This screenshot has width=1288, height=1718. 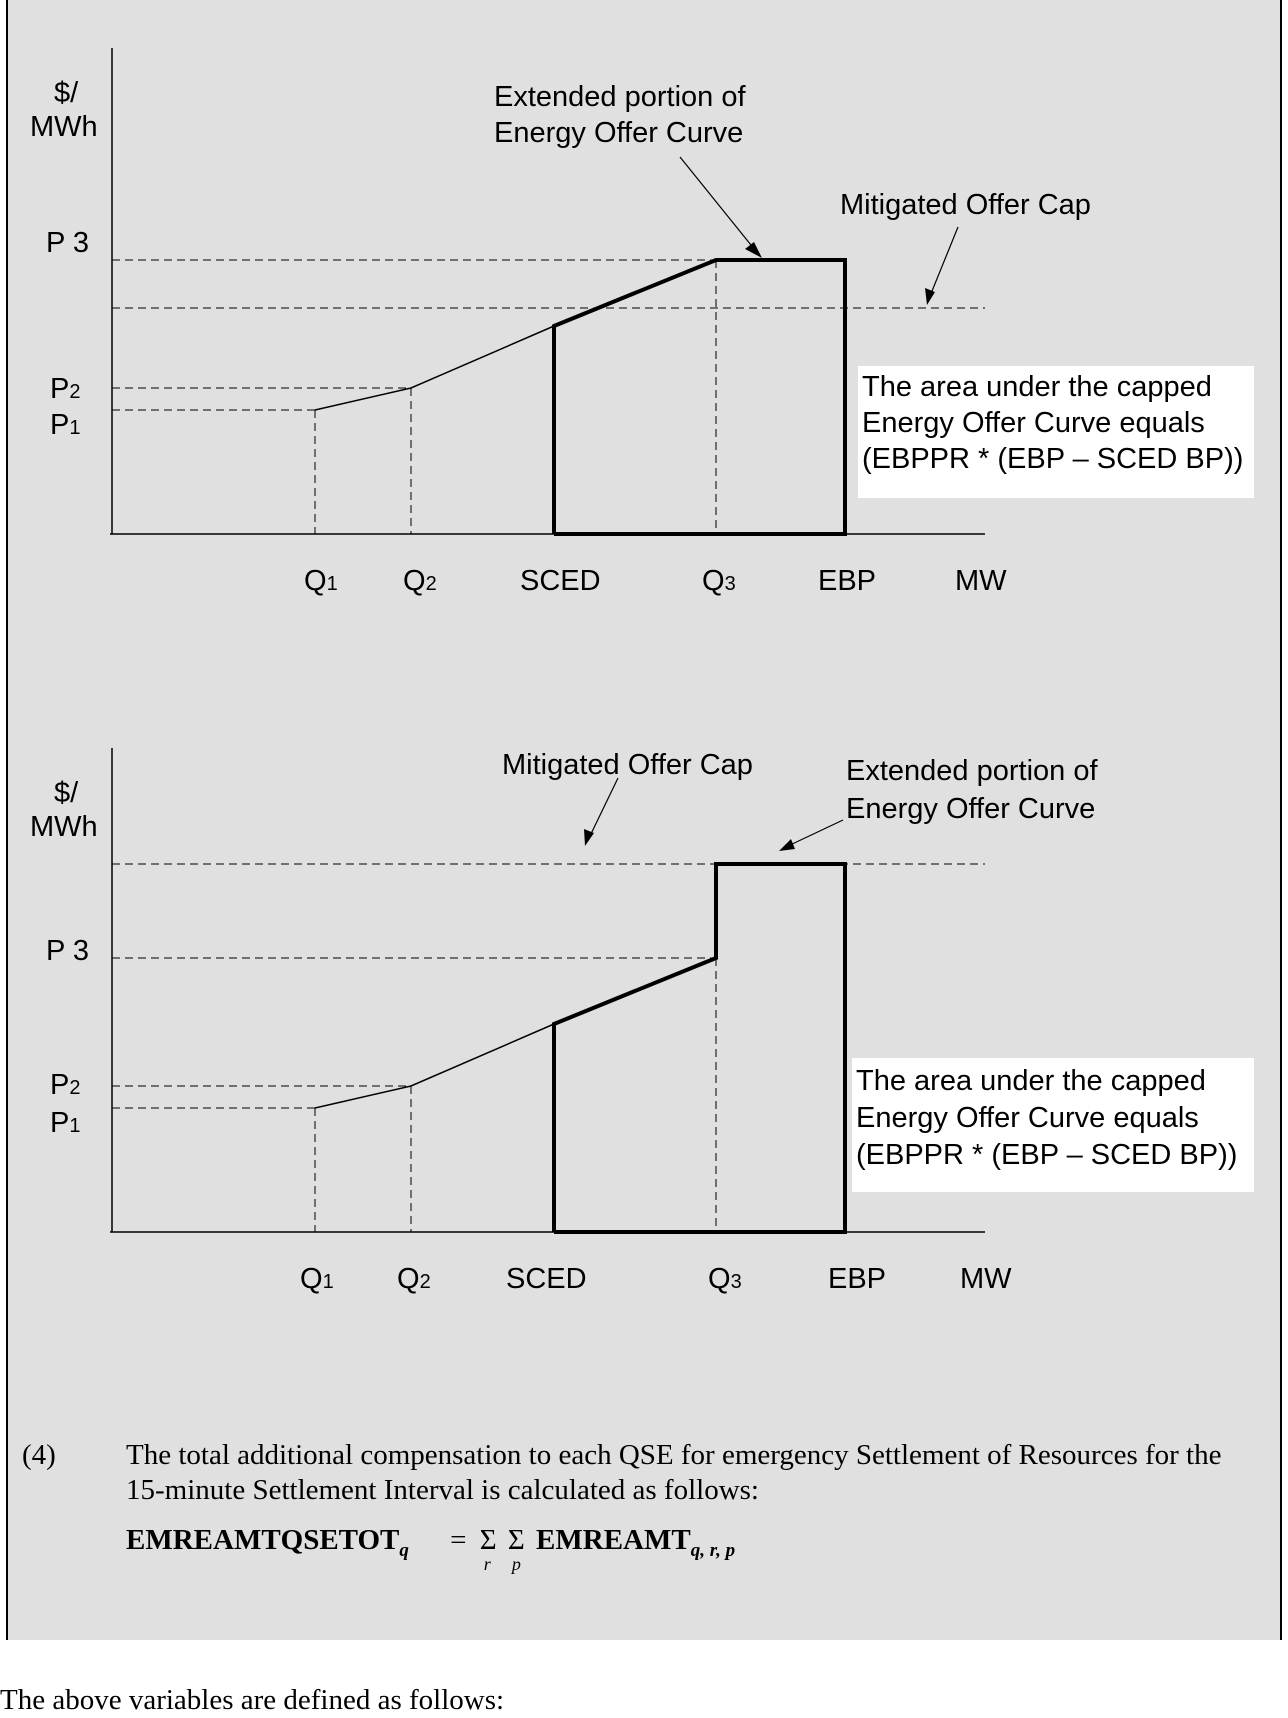 What do you see at coordinates (1027, 1118) in the screenshot?
I see `d2-area-note-2: Energy Offer Curve equals` at bounding box center [1027, 1118].